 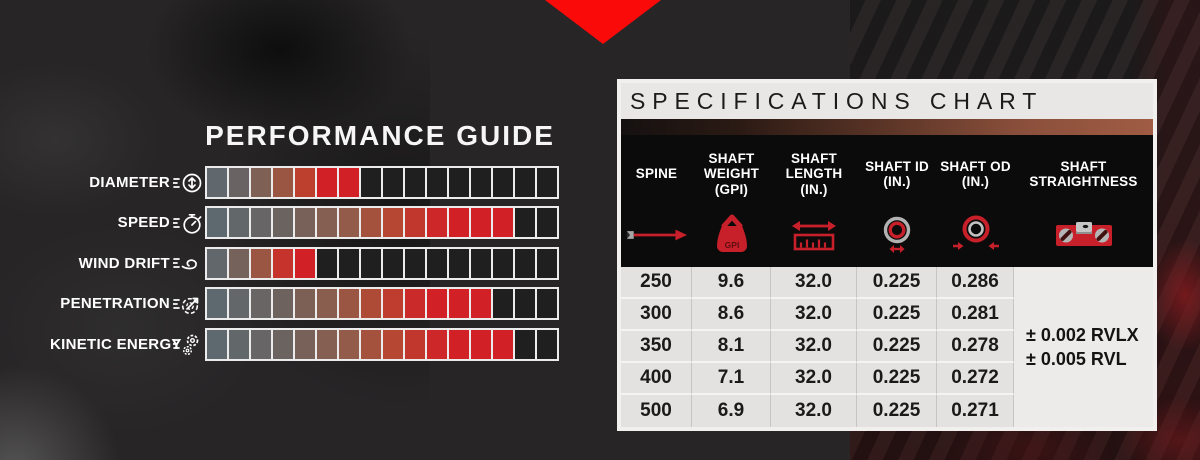 What do you see at coordinates (656, 379) in the screenshot?
I see `spec-cell: 400` at bounding box center [656, 379].